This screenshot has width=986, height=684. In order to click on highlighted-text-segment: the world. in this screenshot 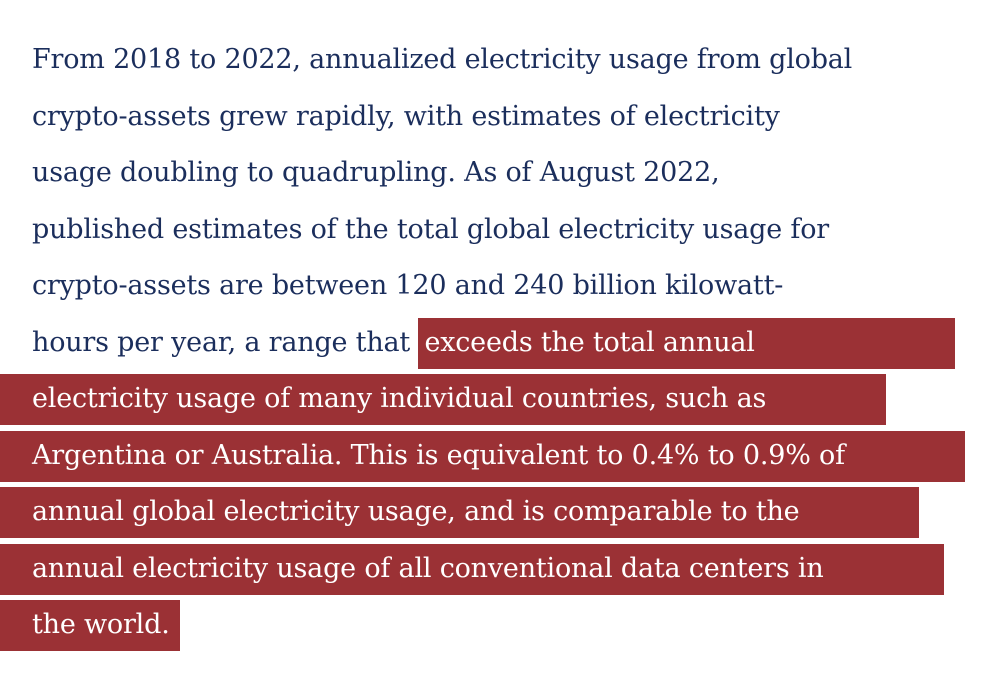, I will do `click(90, 625)`.